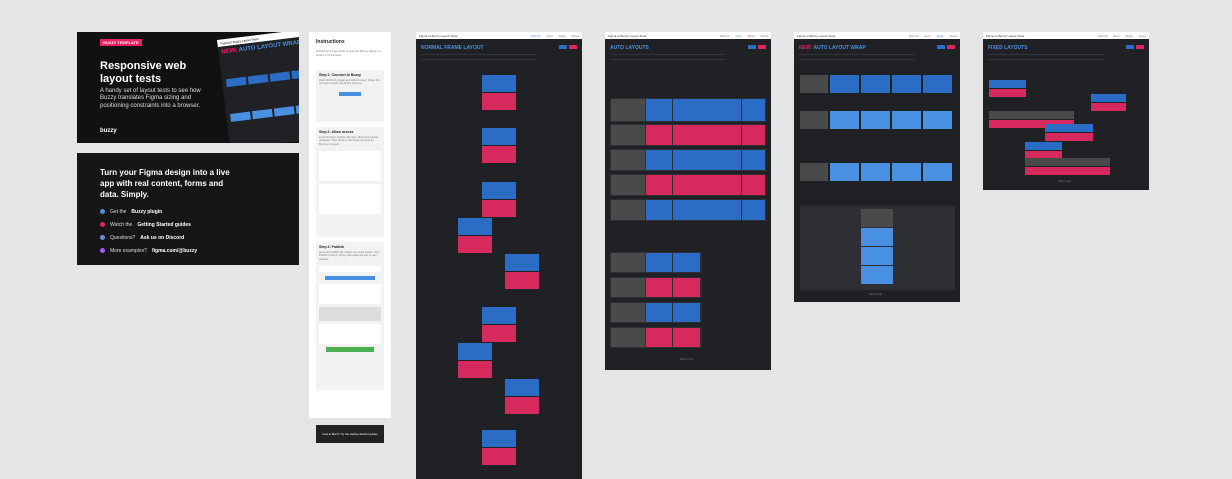  What do you see at coordinates (102, 237) in the screenshot?
I see `discord-icon` at bounding box center [102, 237].